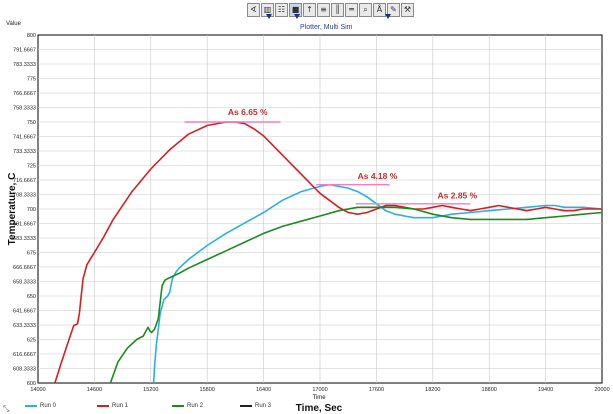 The height and width of the screenshot is (414, 613). Describe the element at coordinates (393, 10) in the screenshot. I see `toolbar-button-10: ✎` at that location.